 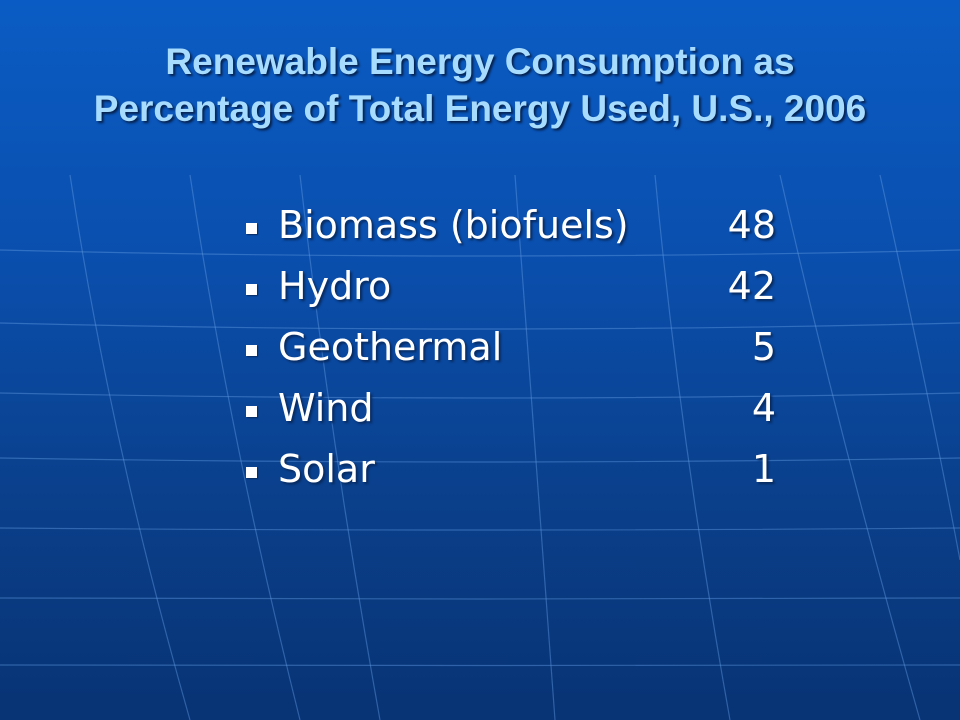 What do you see at coordinates (480, 61) in the screenshot?
I see `slide-title-line-1: Renewable Energy Consumption as` at bounding box center [480, 61].